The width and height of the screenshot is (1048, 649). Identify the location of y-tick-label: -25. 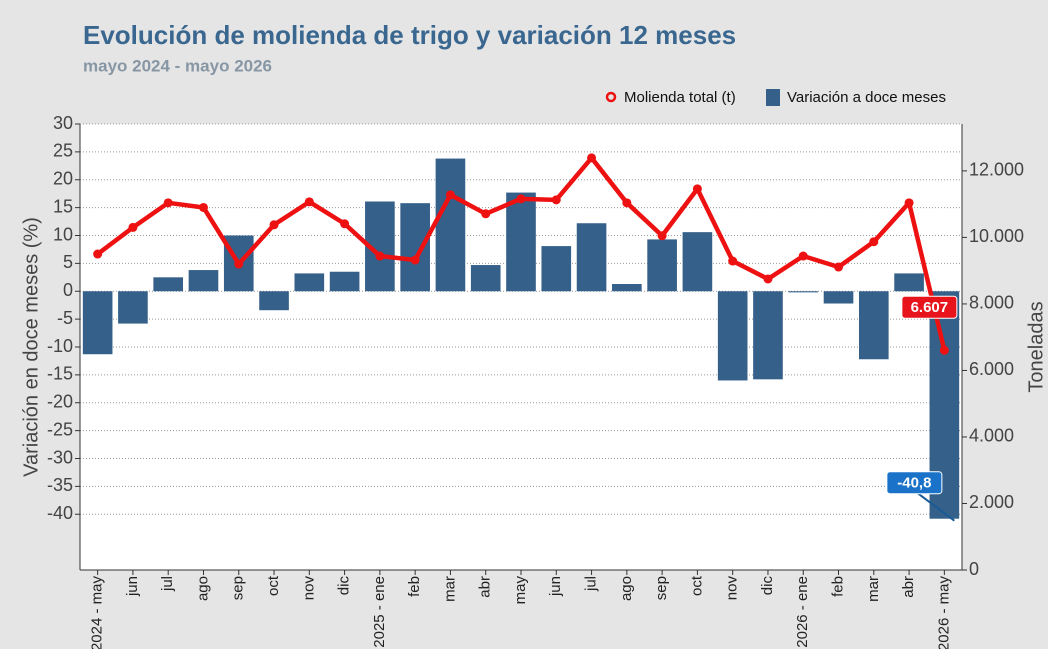
(60, 429).